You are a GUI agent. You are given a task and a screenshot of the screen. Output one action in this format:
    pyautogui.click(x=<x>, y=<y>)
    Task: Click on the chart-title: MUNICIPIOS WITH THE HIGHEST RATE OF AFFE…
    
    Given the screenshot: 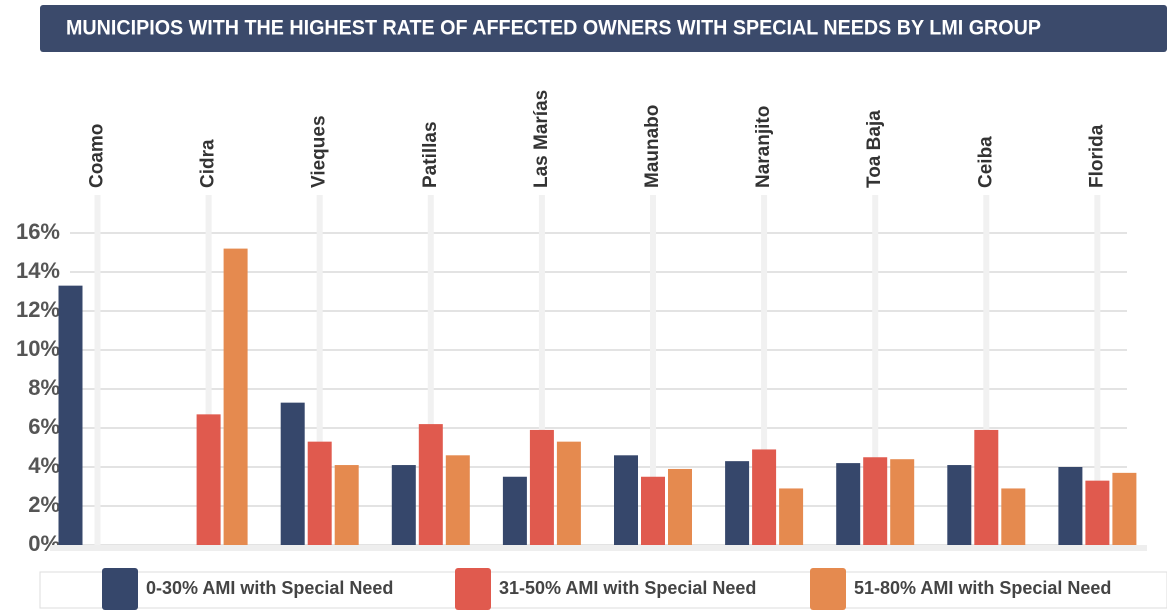 What is the action you would take?
    pyautogui.click(x=553, y=28)
    